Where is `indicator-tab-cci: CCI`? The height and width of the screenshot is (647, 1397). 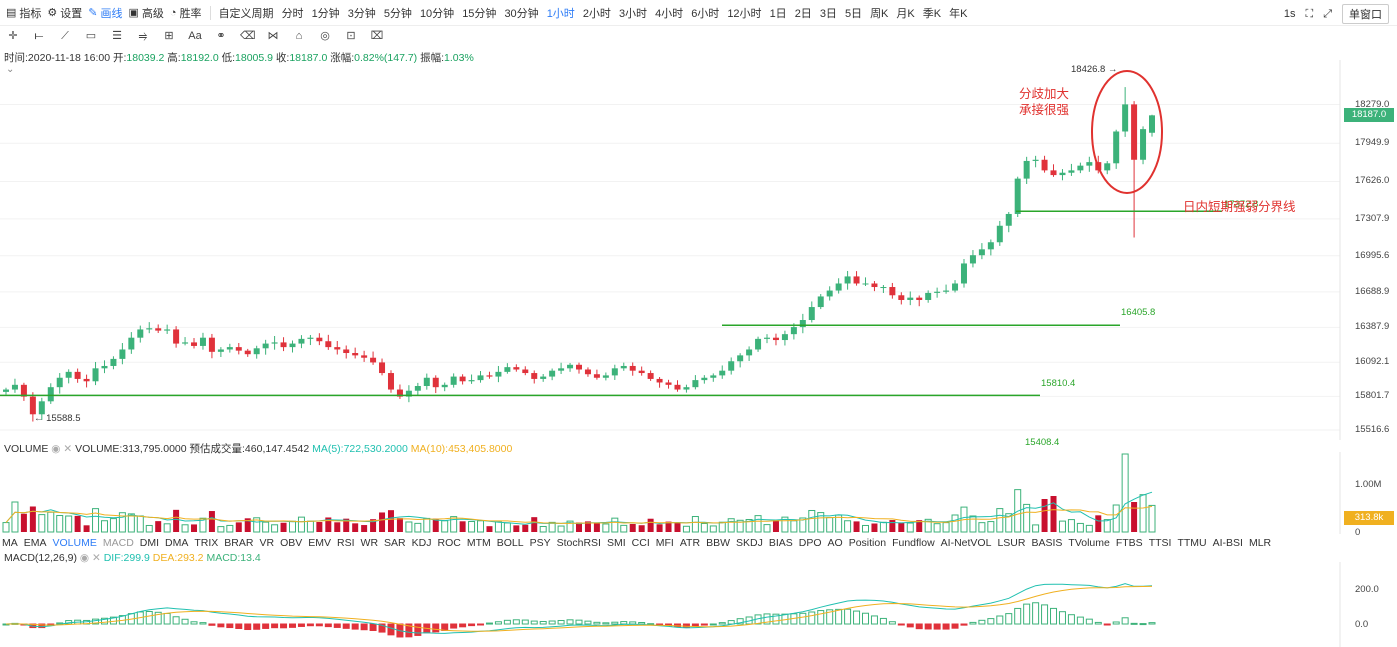 indicator-tab-cci: CCI is located at coordinates (640, 543).